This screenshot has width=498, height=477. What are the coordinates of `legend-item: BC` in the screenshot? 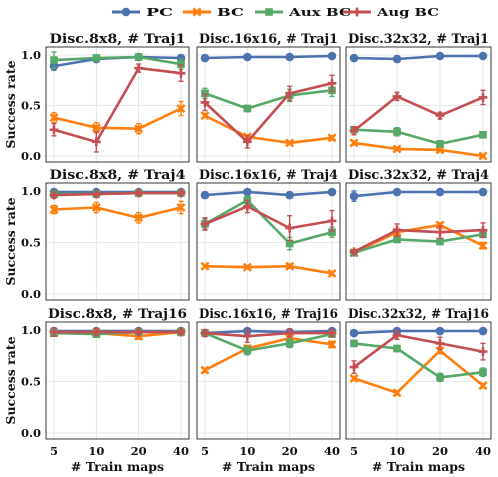 It's located at (213, 12).